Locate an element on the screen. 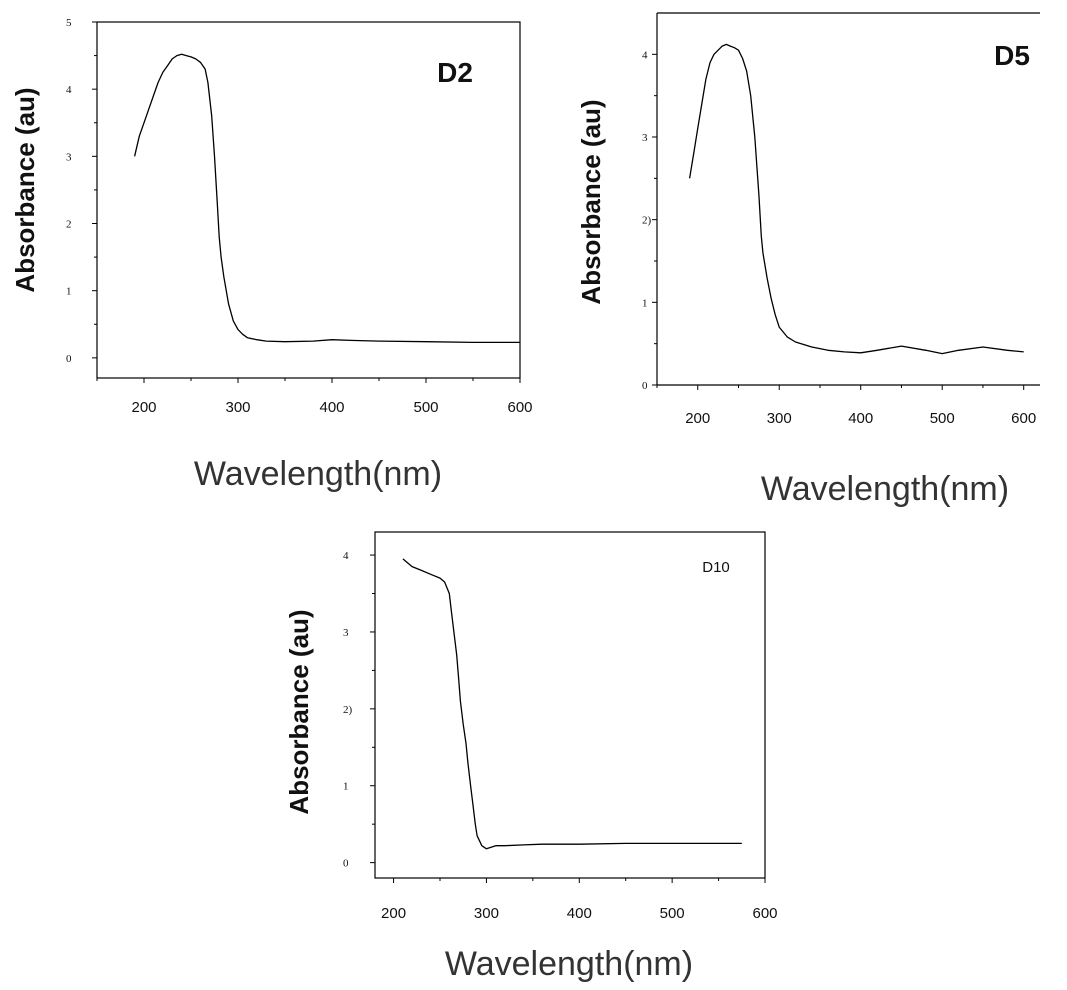 This screenshot has height=990, width=1067. panel-3-y-tick-label: 0 is located at coordinates (346, 864).